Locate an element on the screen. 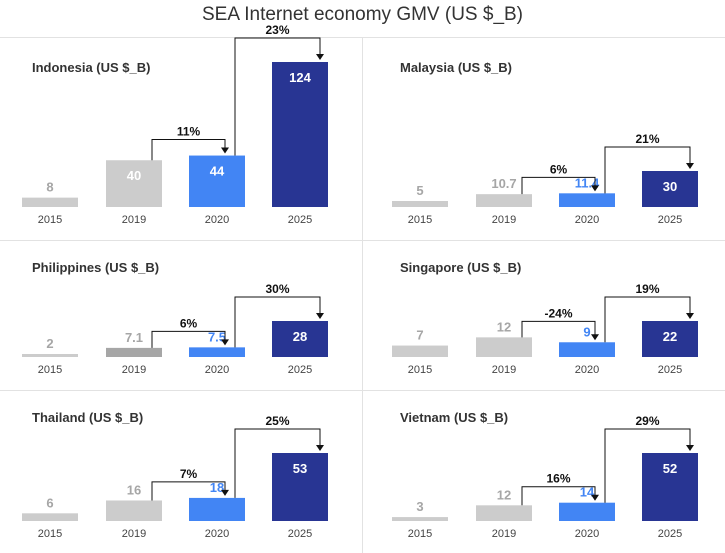  panel-title: Indonesia (US $_B) is located at coordinates (91, 67).